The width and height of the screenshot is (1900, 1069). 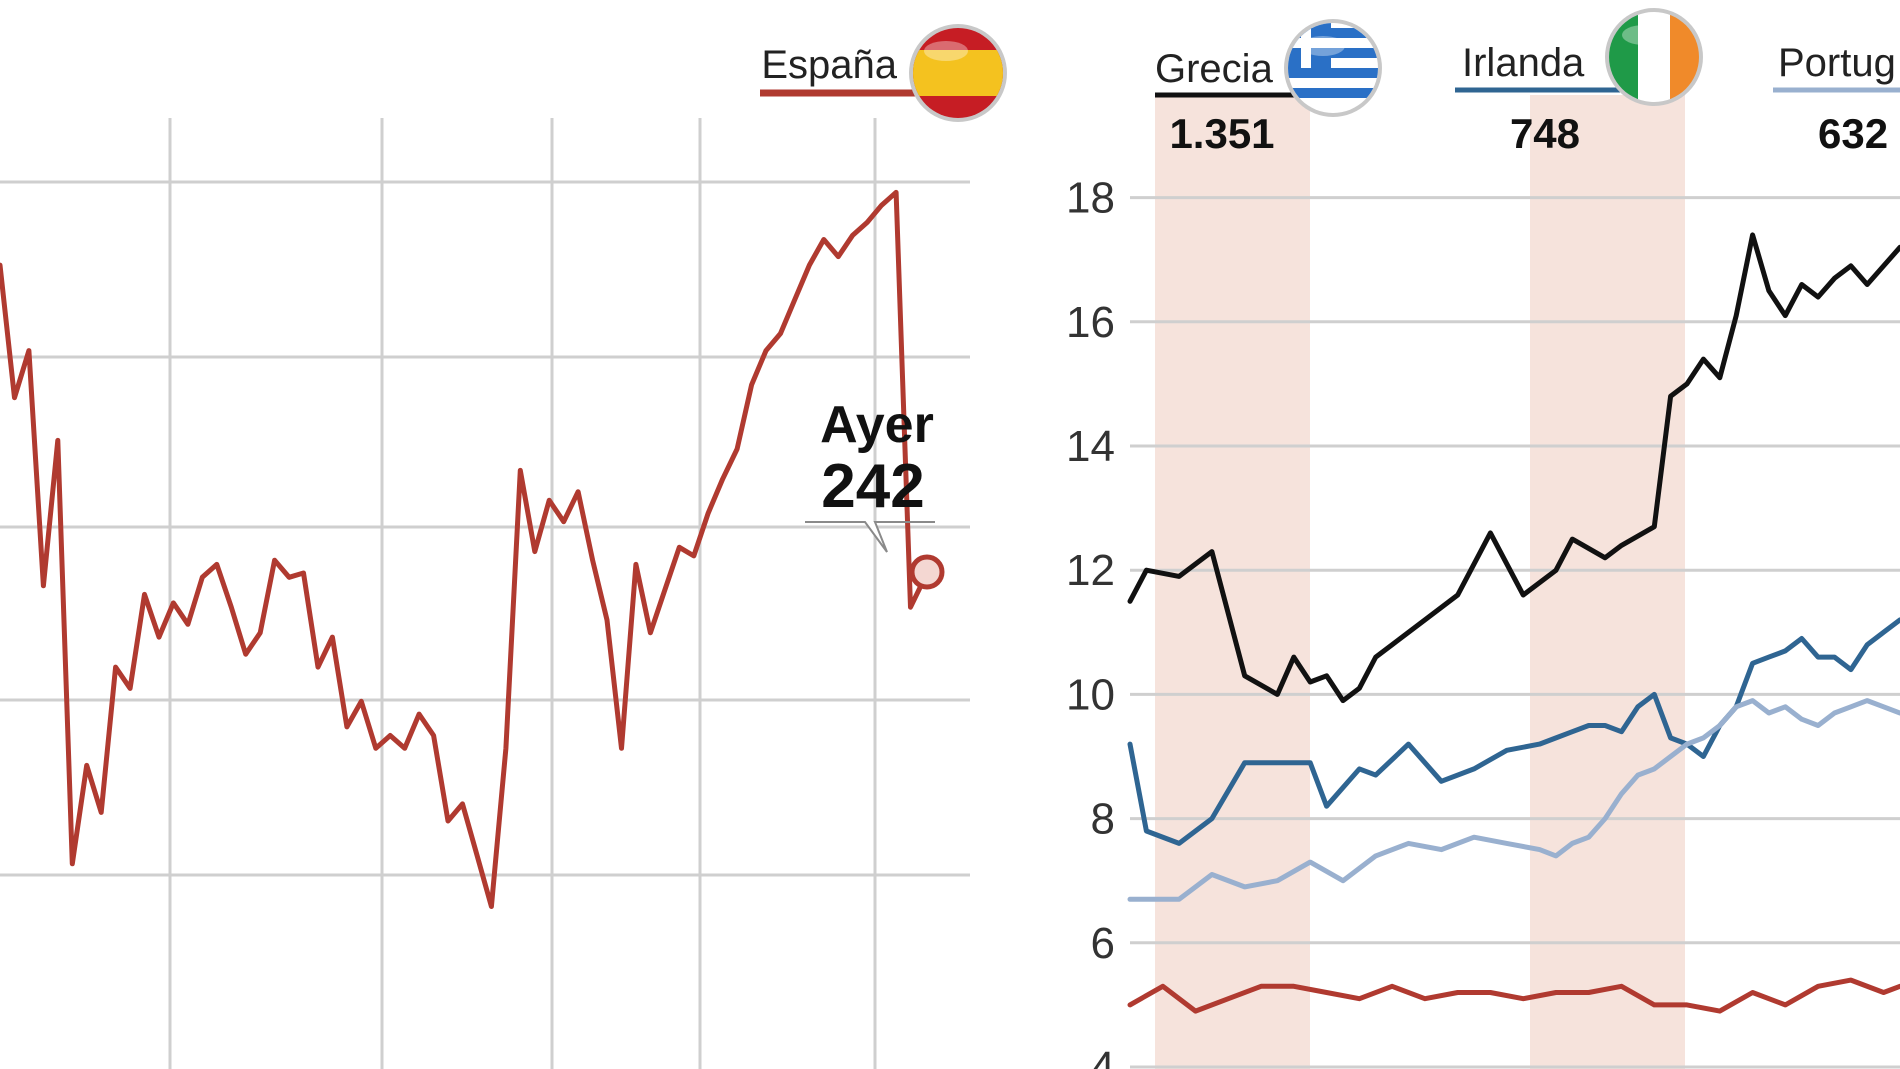 What do you see at coordinates (829, 65) in the screenshot?
I see `legend-label-spain: España` at bounding box center [829, 65].